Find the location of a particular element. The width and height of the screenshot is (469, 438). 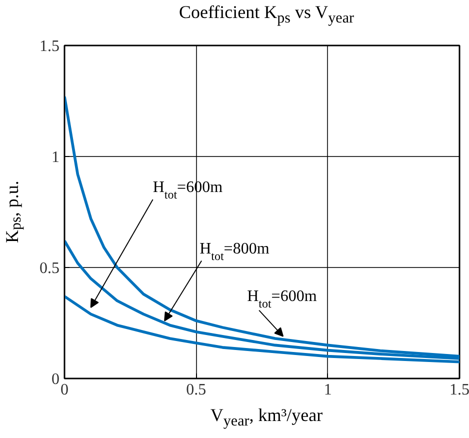

y-tick-label: 1 is located at coordinates (56, 157).